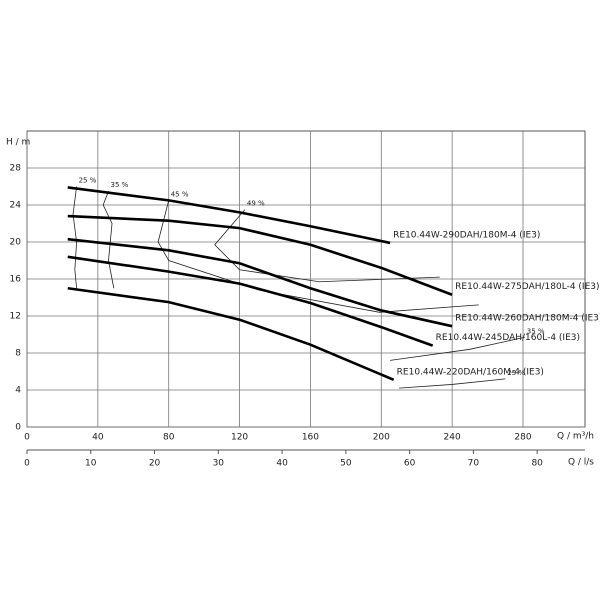 This screenshot has height=600, width=600. Describe the element at coordinates (18, 354) in the screenshot. I see `y-tick-label: 8` at that location.